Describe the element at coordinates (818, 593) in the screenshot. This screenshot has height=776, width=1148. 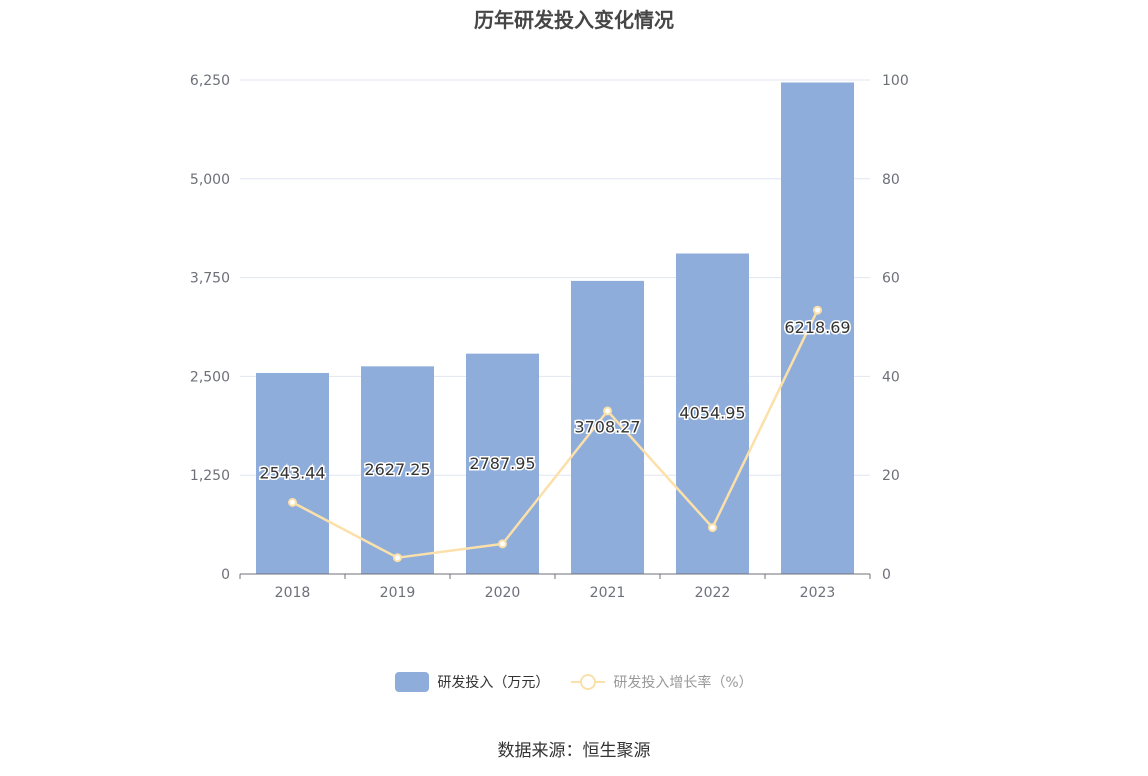
I see `x-tick-label: 2023` at that location.